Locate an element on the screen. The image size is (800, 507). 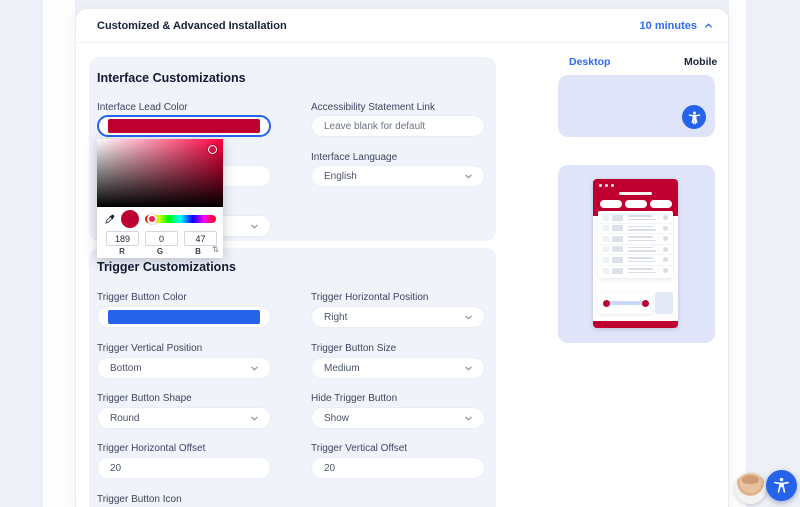
hue-handle is located at coordinates (152, 219).